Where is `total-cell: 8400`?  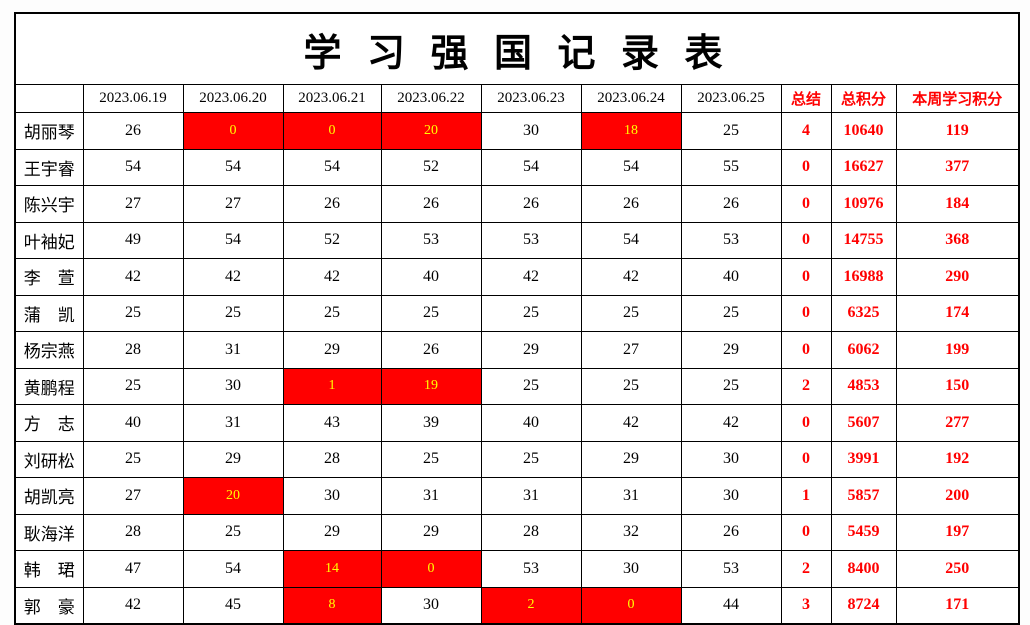
total-cell: 8400 is located at coordinates (863, 569).